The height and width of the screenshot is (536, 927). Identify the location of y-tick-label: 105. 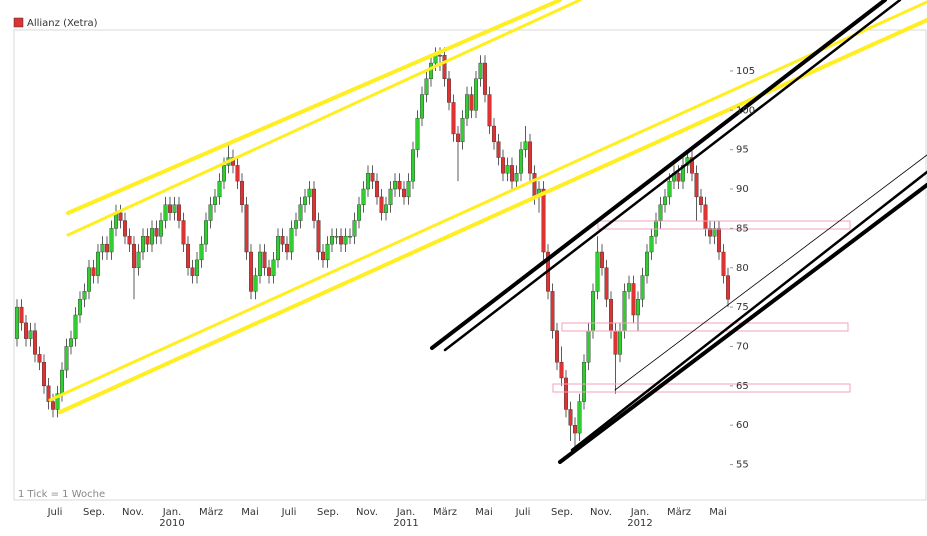
(745, 71).